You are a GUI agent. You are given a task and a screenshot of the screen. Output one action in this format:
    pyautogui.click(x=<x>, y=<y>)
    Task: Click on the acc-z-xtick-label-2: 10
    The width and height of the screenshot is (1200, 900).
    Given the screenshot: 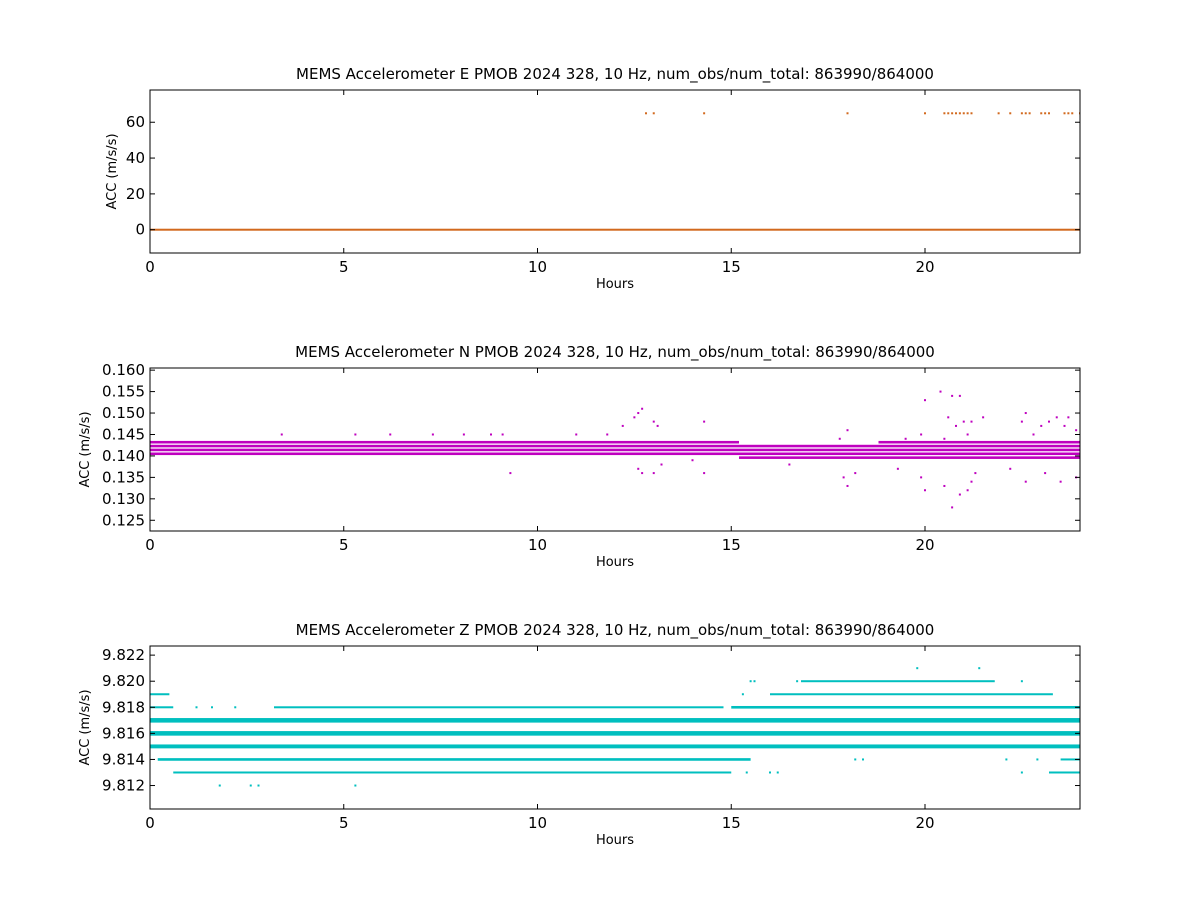 What is the action you would take?
    pyautogui.click(x=537, y=823)
    